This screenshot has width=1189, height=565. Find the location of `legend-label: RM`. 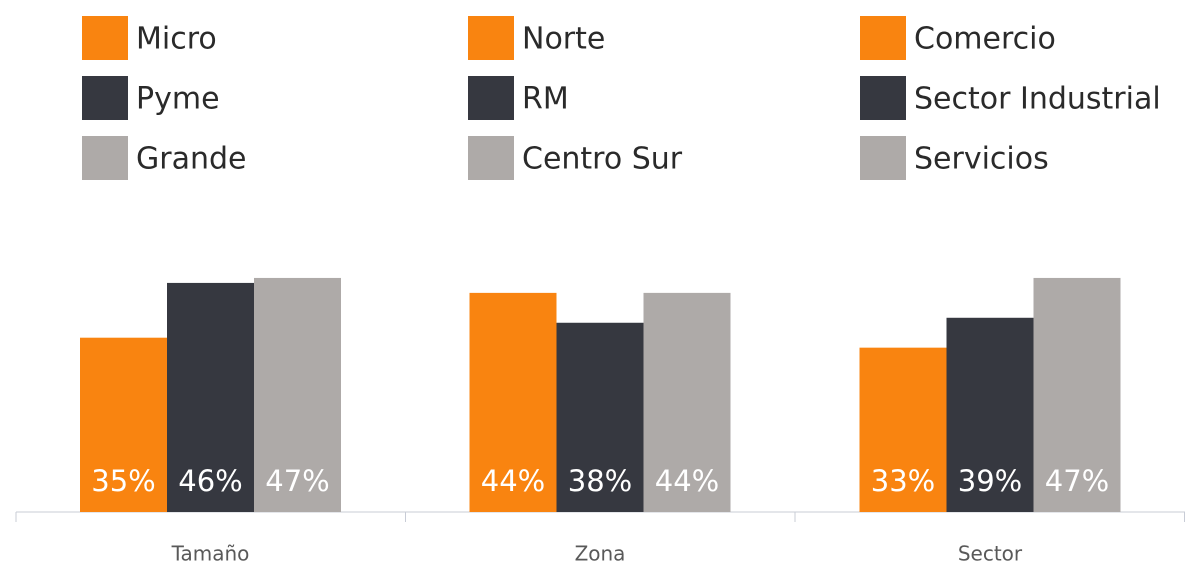

legend-label: RM is located at coordinates (545, 99).